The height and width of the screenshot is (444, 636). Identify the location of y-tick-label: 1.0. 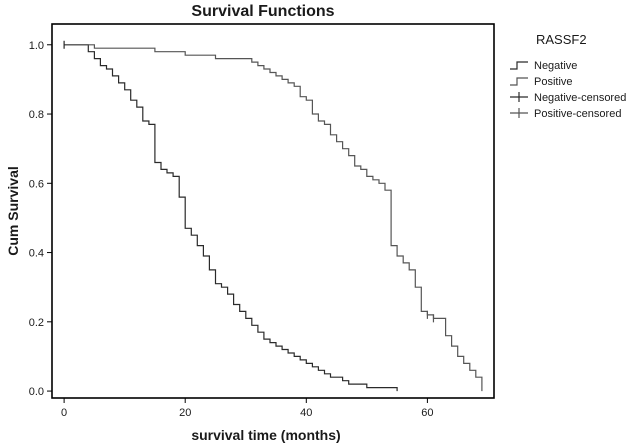
(36, 46).